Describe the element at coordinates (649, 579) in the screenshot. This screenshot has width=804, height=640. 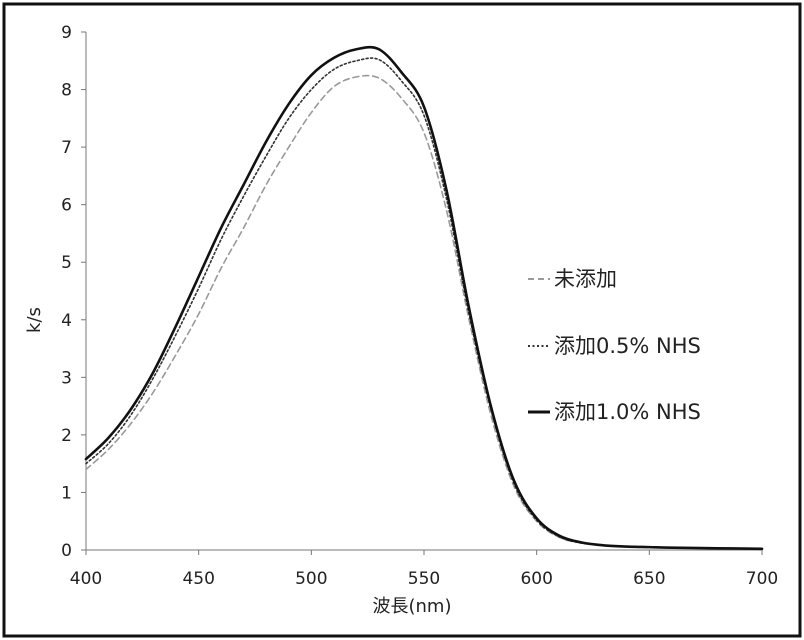
I see `x-tick-label: 650` at that location.